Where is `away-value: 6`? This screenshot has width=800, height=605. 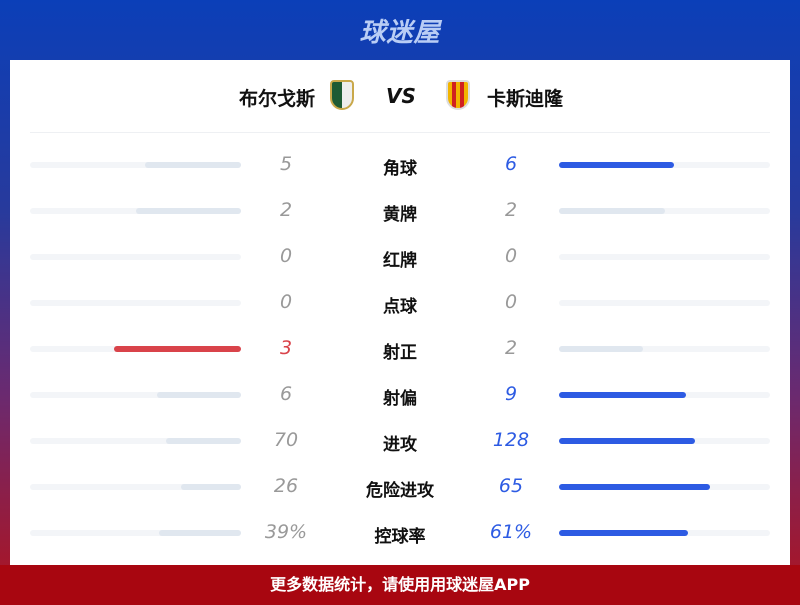 away-value: 6 is located at coordinates (511, 164).